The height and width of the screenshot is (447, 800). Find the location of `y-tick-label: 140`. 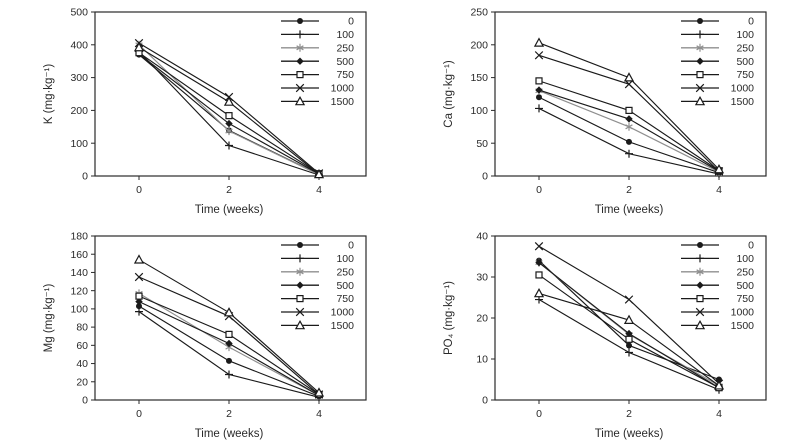

y-tick-label: 140 is located at coordinates (79, 273).